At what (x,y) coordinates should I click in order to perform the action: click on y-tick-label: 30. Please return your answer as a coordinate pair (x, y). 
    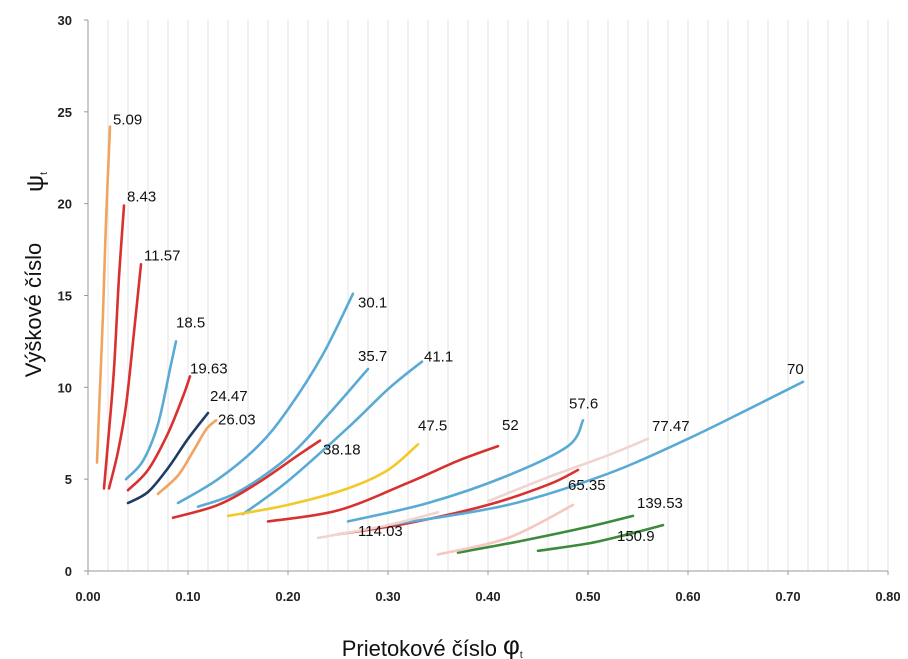
    Looking at the image, I should click on (65, 20).